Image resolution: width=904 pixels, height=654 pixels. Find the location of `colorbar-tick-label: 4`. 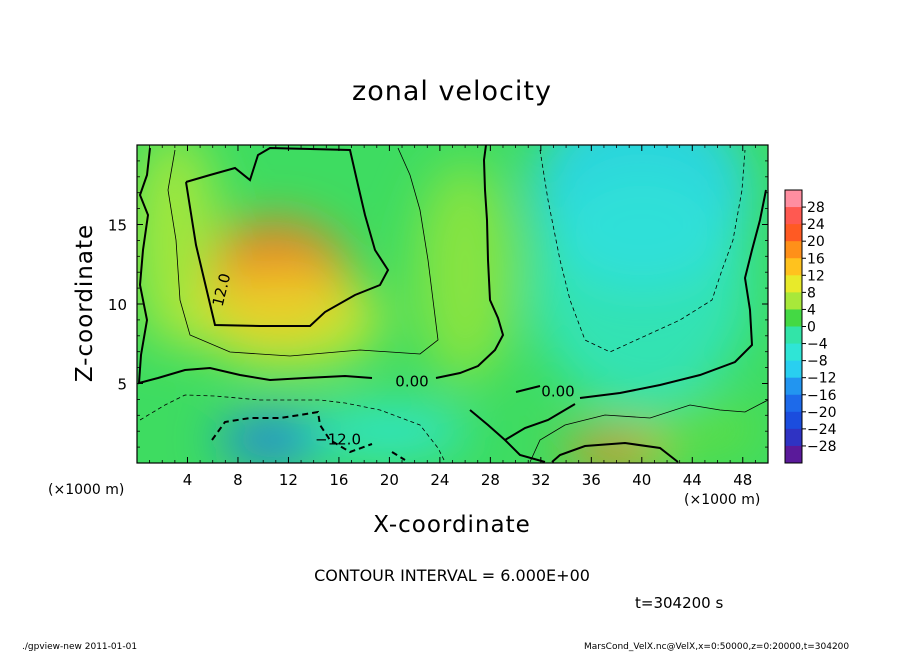

colorbar-tick-label: 4 is located at coordinates (811, 310).